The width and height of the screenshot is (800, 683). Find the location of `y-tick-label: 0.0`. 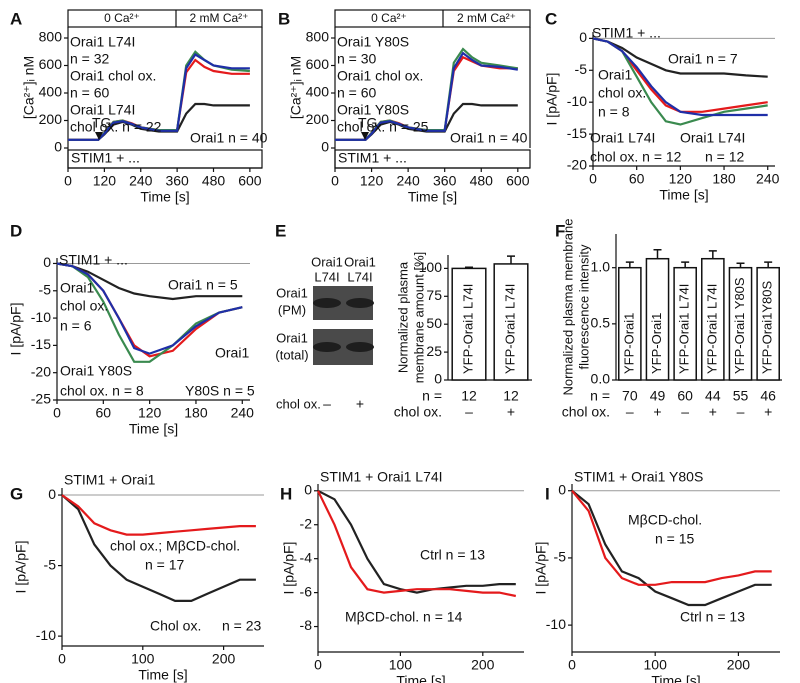

y-tick-label: 0.0 is located at coordinates (601, 379).